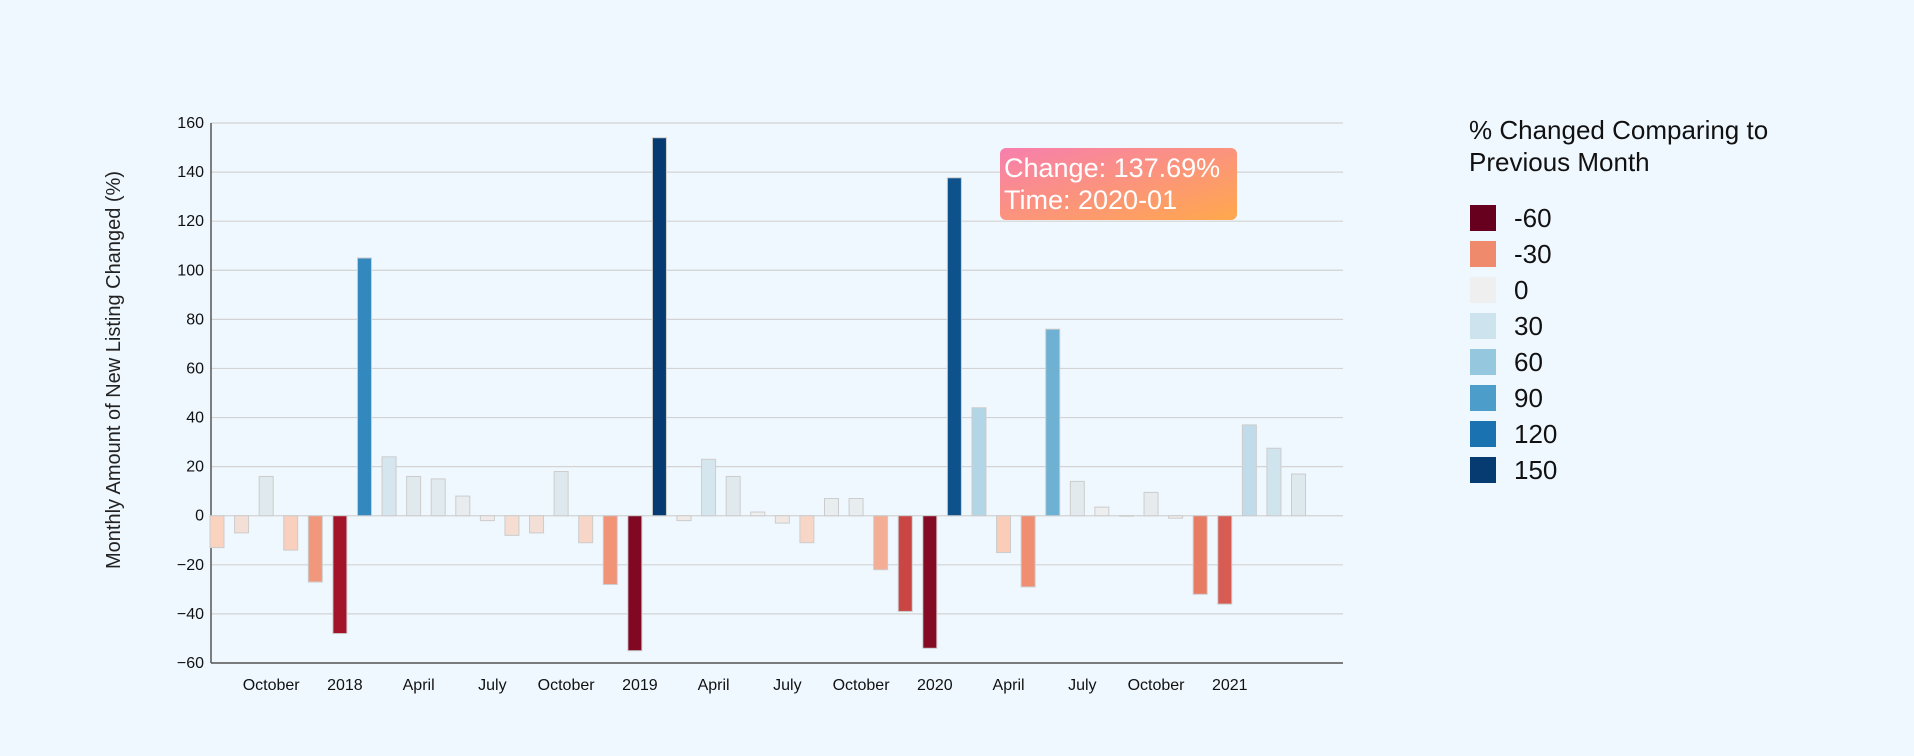 This screenshot has width=1914, height=756. What do you see at coordinates (195, 467) in the screenshot?
I see `y-tick-label: 20` at bounding box center [195, 467].